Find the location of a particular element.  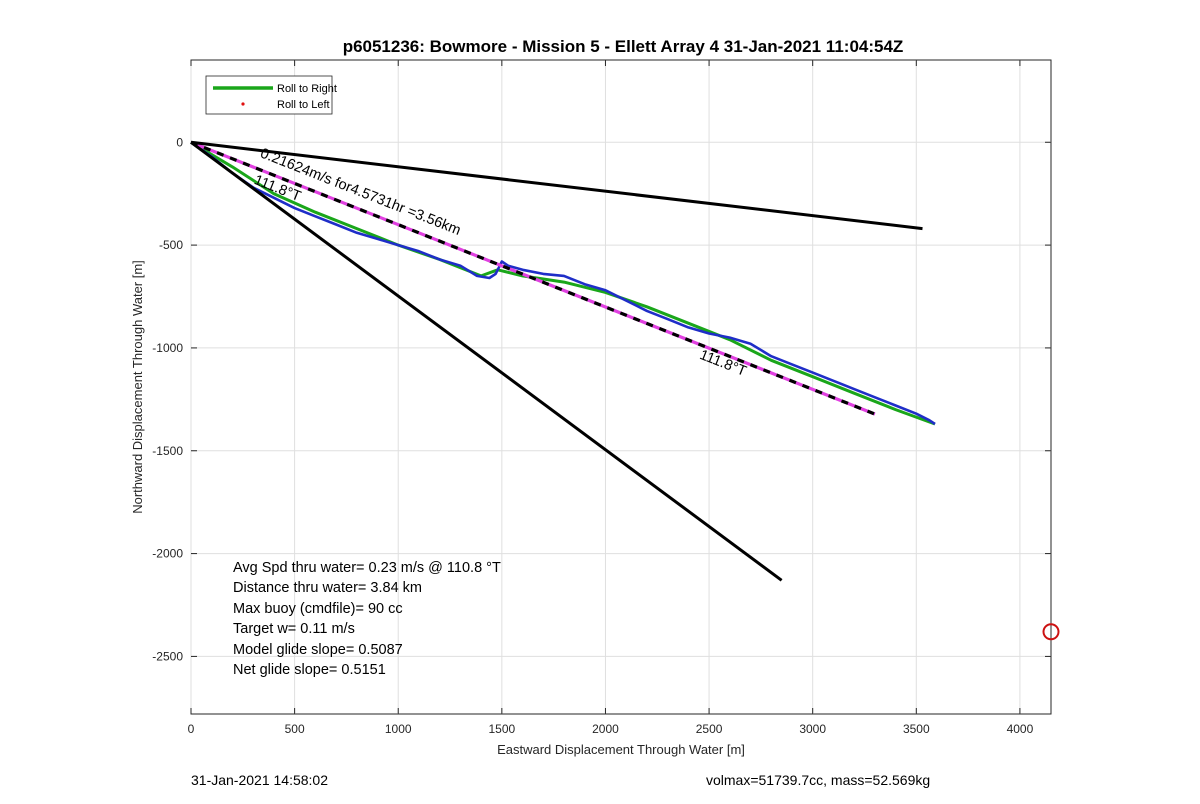

legend-label-roll-right: Roll to Right is located at coordinates (307, 89).